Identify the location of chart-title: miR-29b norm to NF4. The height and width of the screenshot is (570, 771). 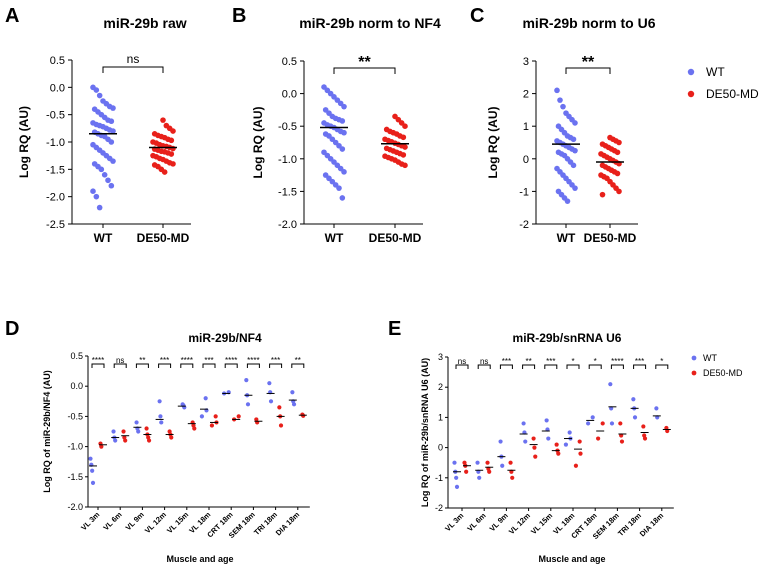
(370, 23).